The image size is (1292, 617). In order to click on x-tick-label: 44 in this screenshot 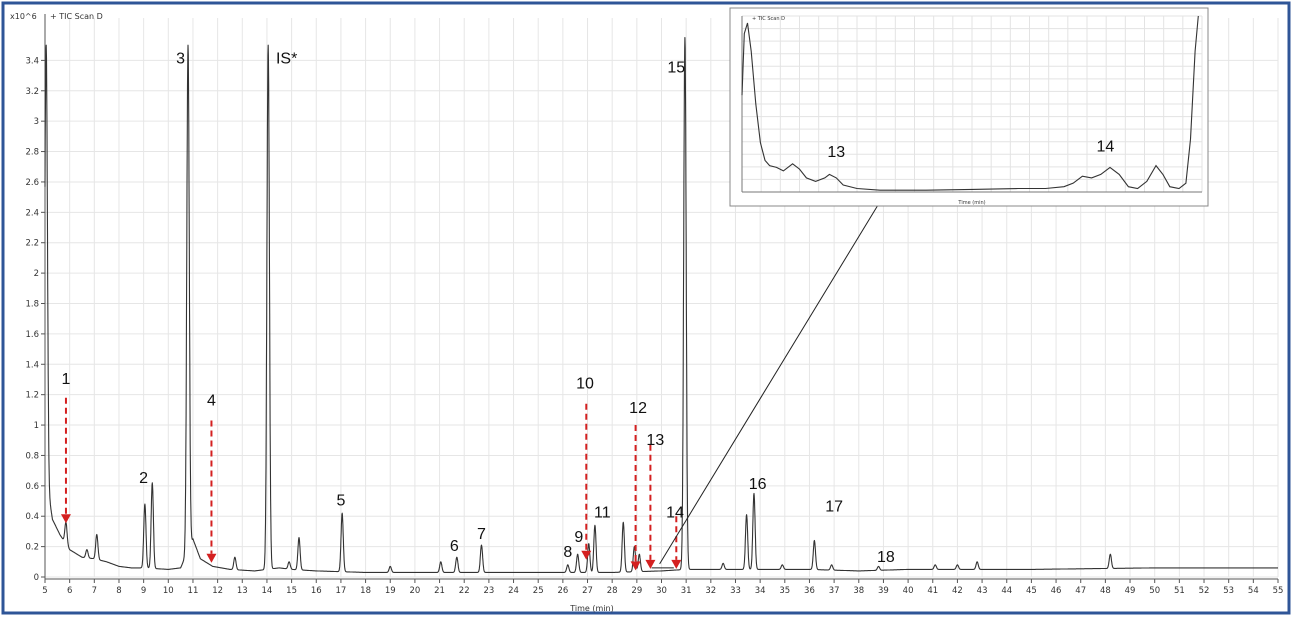, I will do `click(1006, 591)`.